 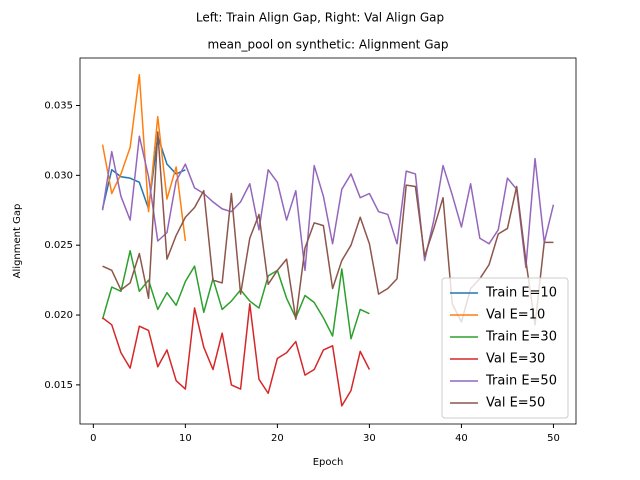 I want to click on chart-title: mean_pool on synthetic: Alignment Gap, so click(x=328, y=45).